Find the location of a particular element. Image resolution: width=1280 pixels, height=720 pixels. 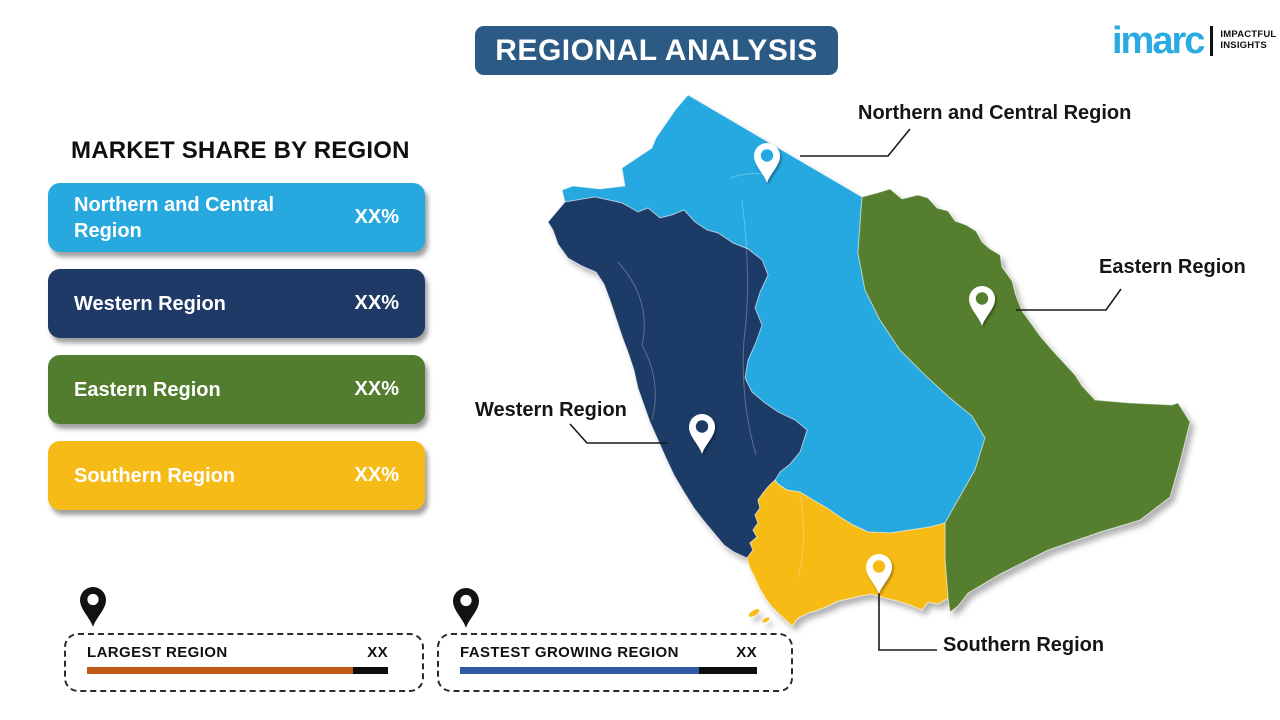

fastest-region-value: XX is located at coordinates (746, 652).